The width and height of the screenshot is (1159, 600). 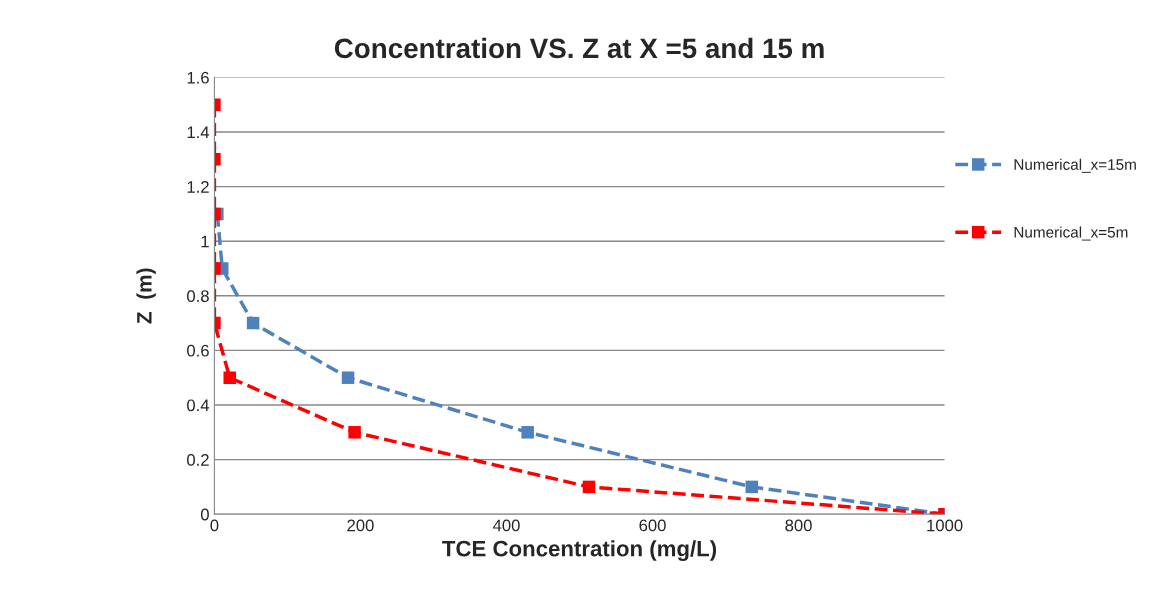 I want to click on legend-label: Numerical_x=5m, so click(x=1071, y=233).